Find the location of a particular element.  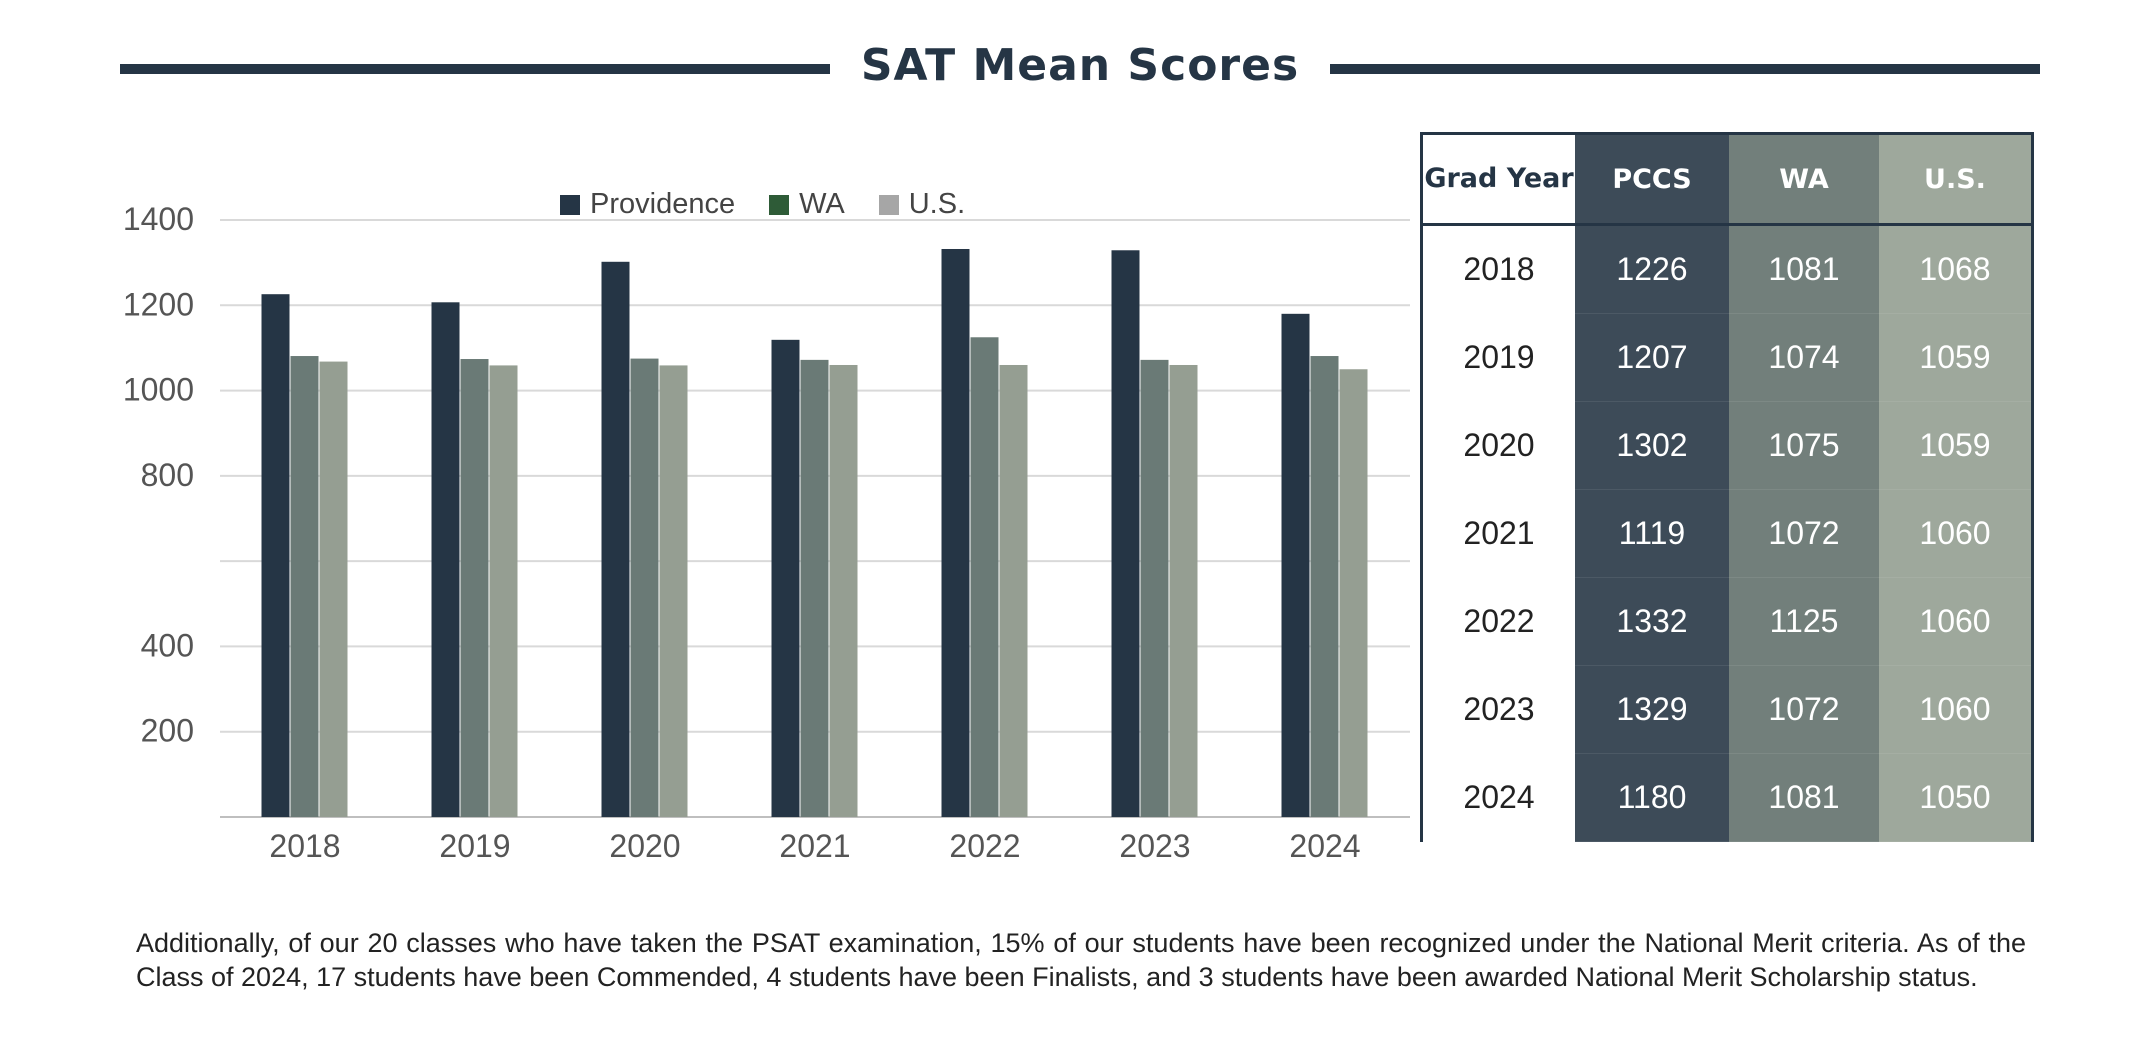

table-row: 2020 1302 1075 1059 is located at coordinates (1727, 445).